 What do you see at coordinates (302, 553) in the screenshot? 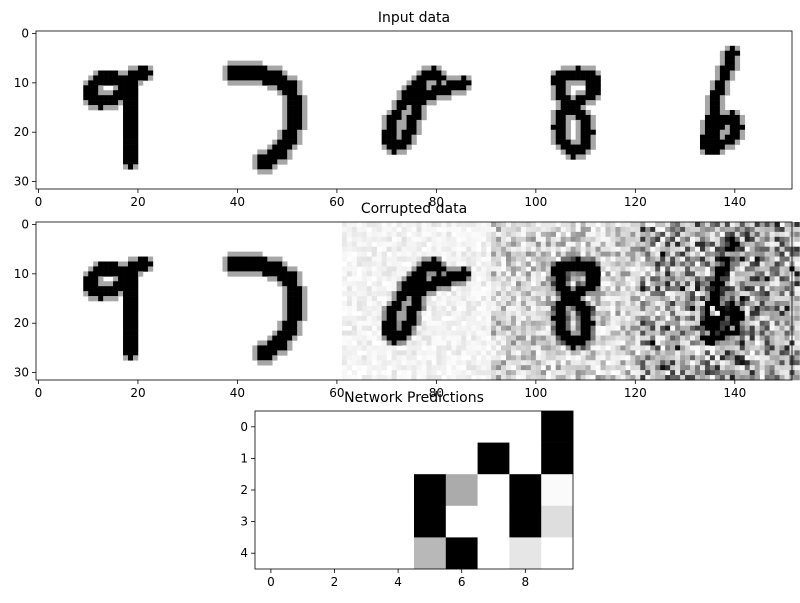
I see `heatmap-cell` at bounding box center [302, 553].